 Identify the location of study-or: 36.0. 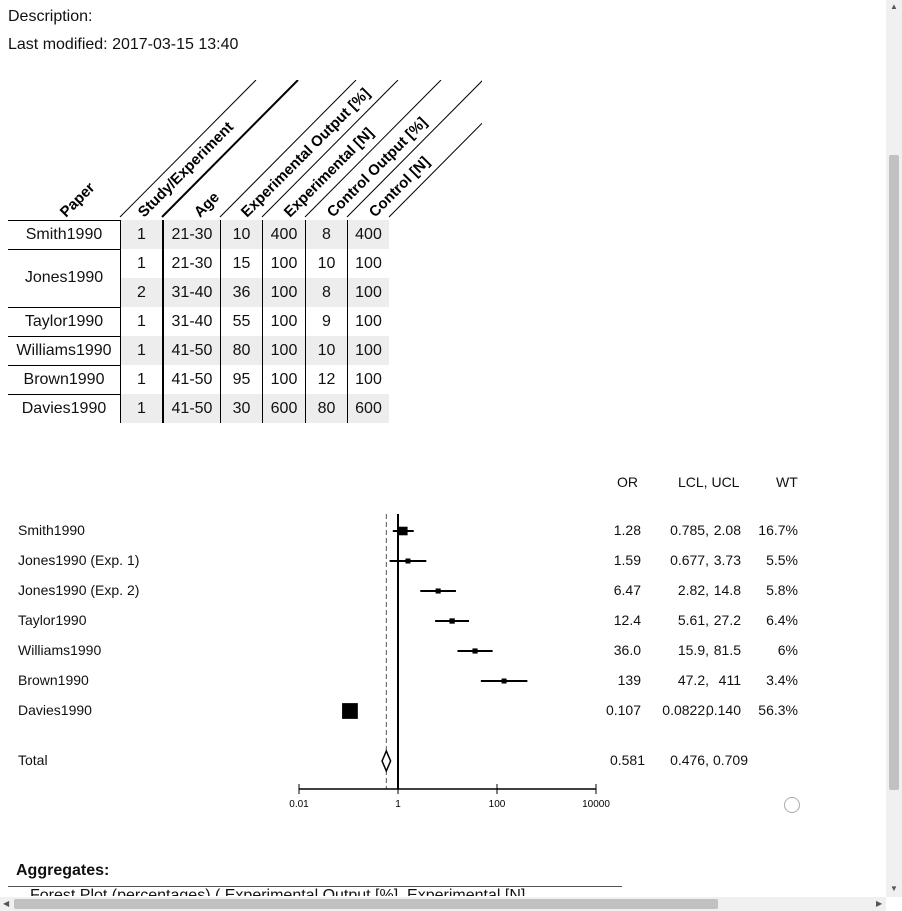
(627, 650).